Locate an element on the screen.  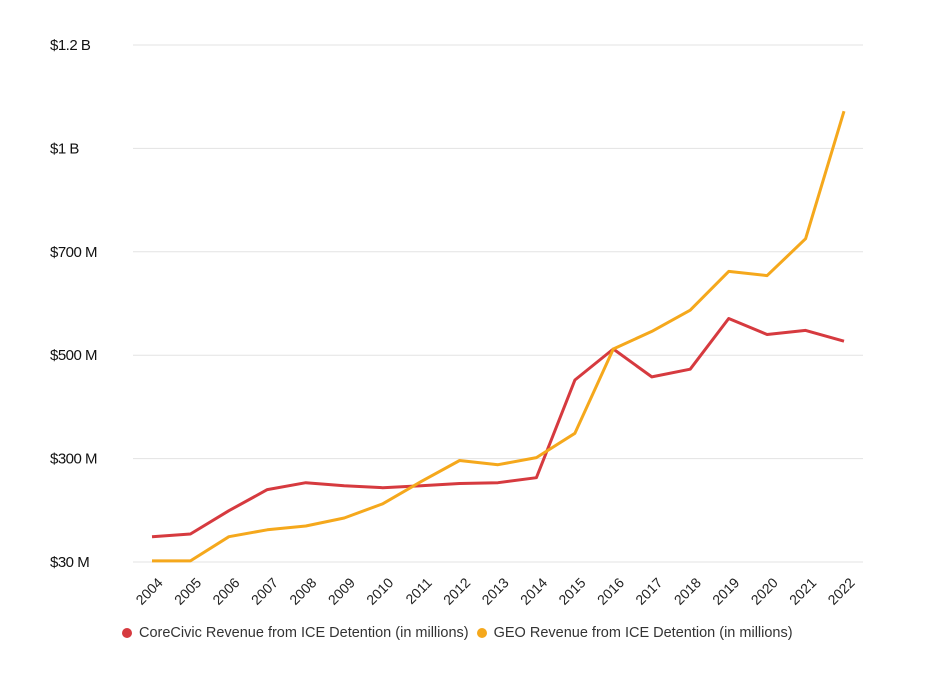
x-tick-label: 2004 is located at coordinates (148, 590).